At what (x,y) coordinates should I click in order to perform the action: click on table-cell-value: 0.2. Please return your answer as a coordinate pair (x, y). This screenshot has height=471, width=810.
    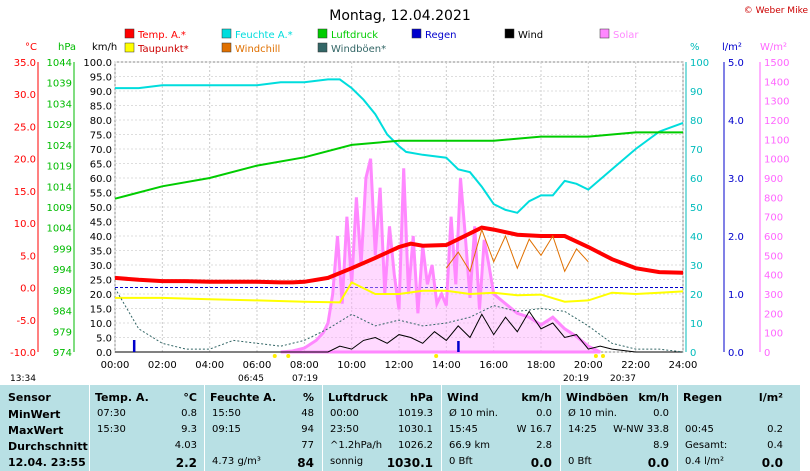
    Looking at the image, I should click on (775, 429).